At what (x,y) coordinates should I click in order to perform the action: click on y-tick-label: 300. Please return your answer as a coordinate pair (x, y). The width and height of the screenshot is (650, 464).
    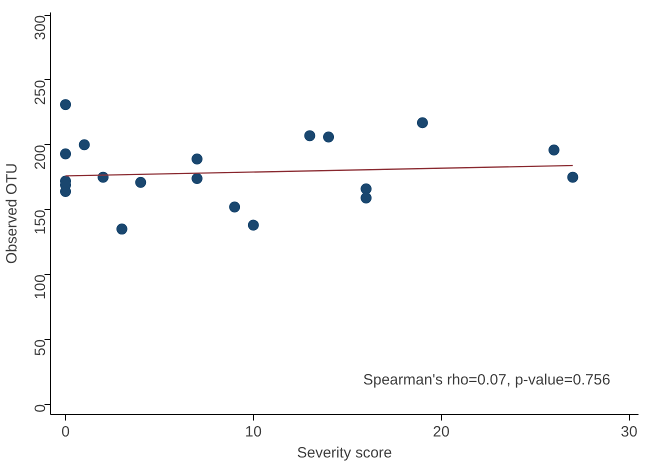
    Looking at the image, I should click on (40, 27).